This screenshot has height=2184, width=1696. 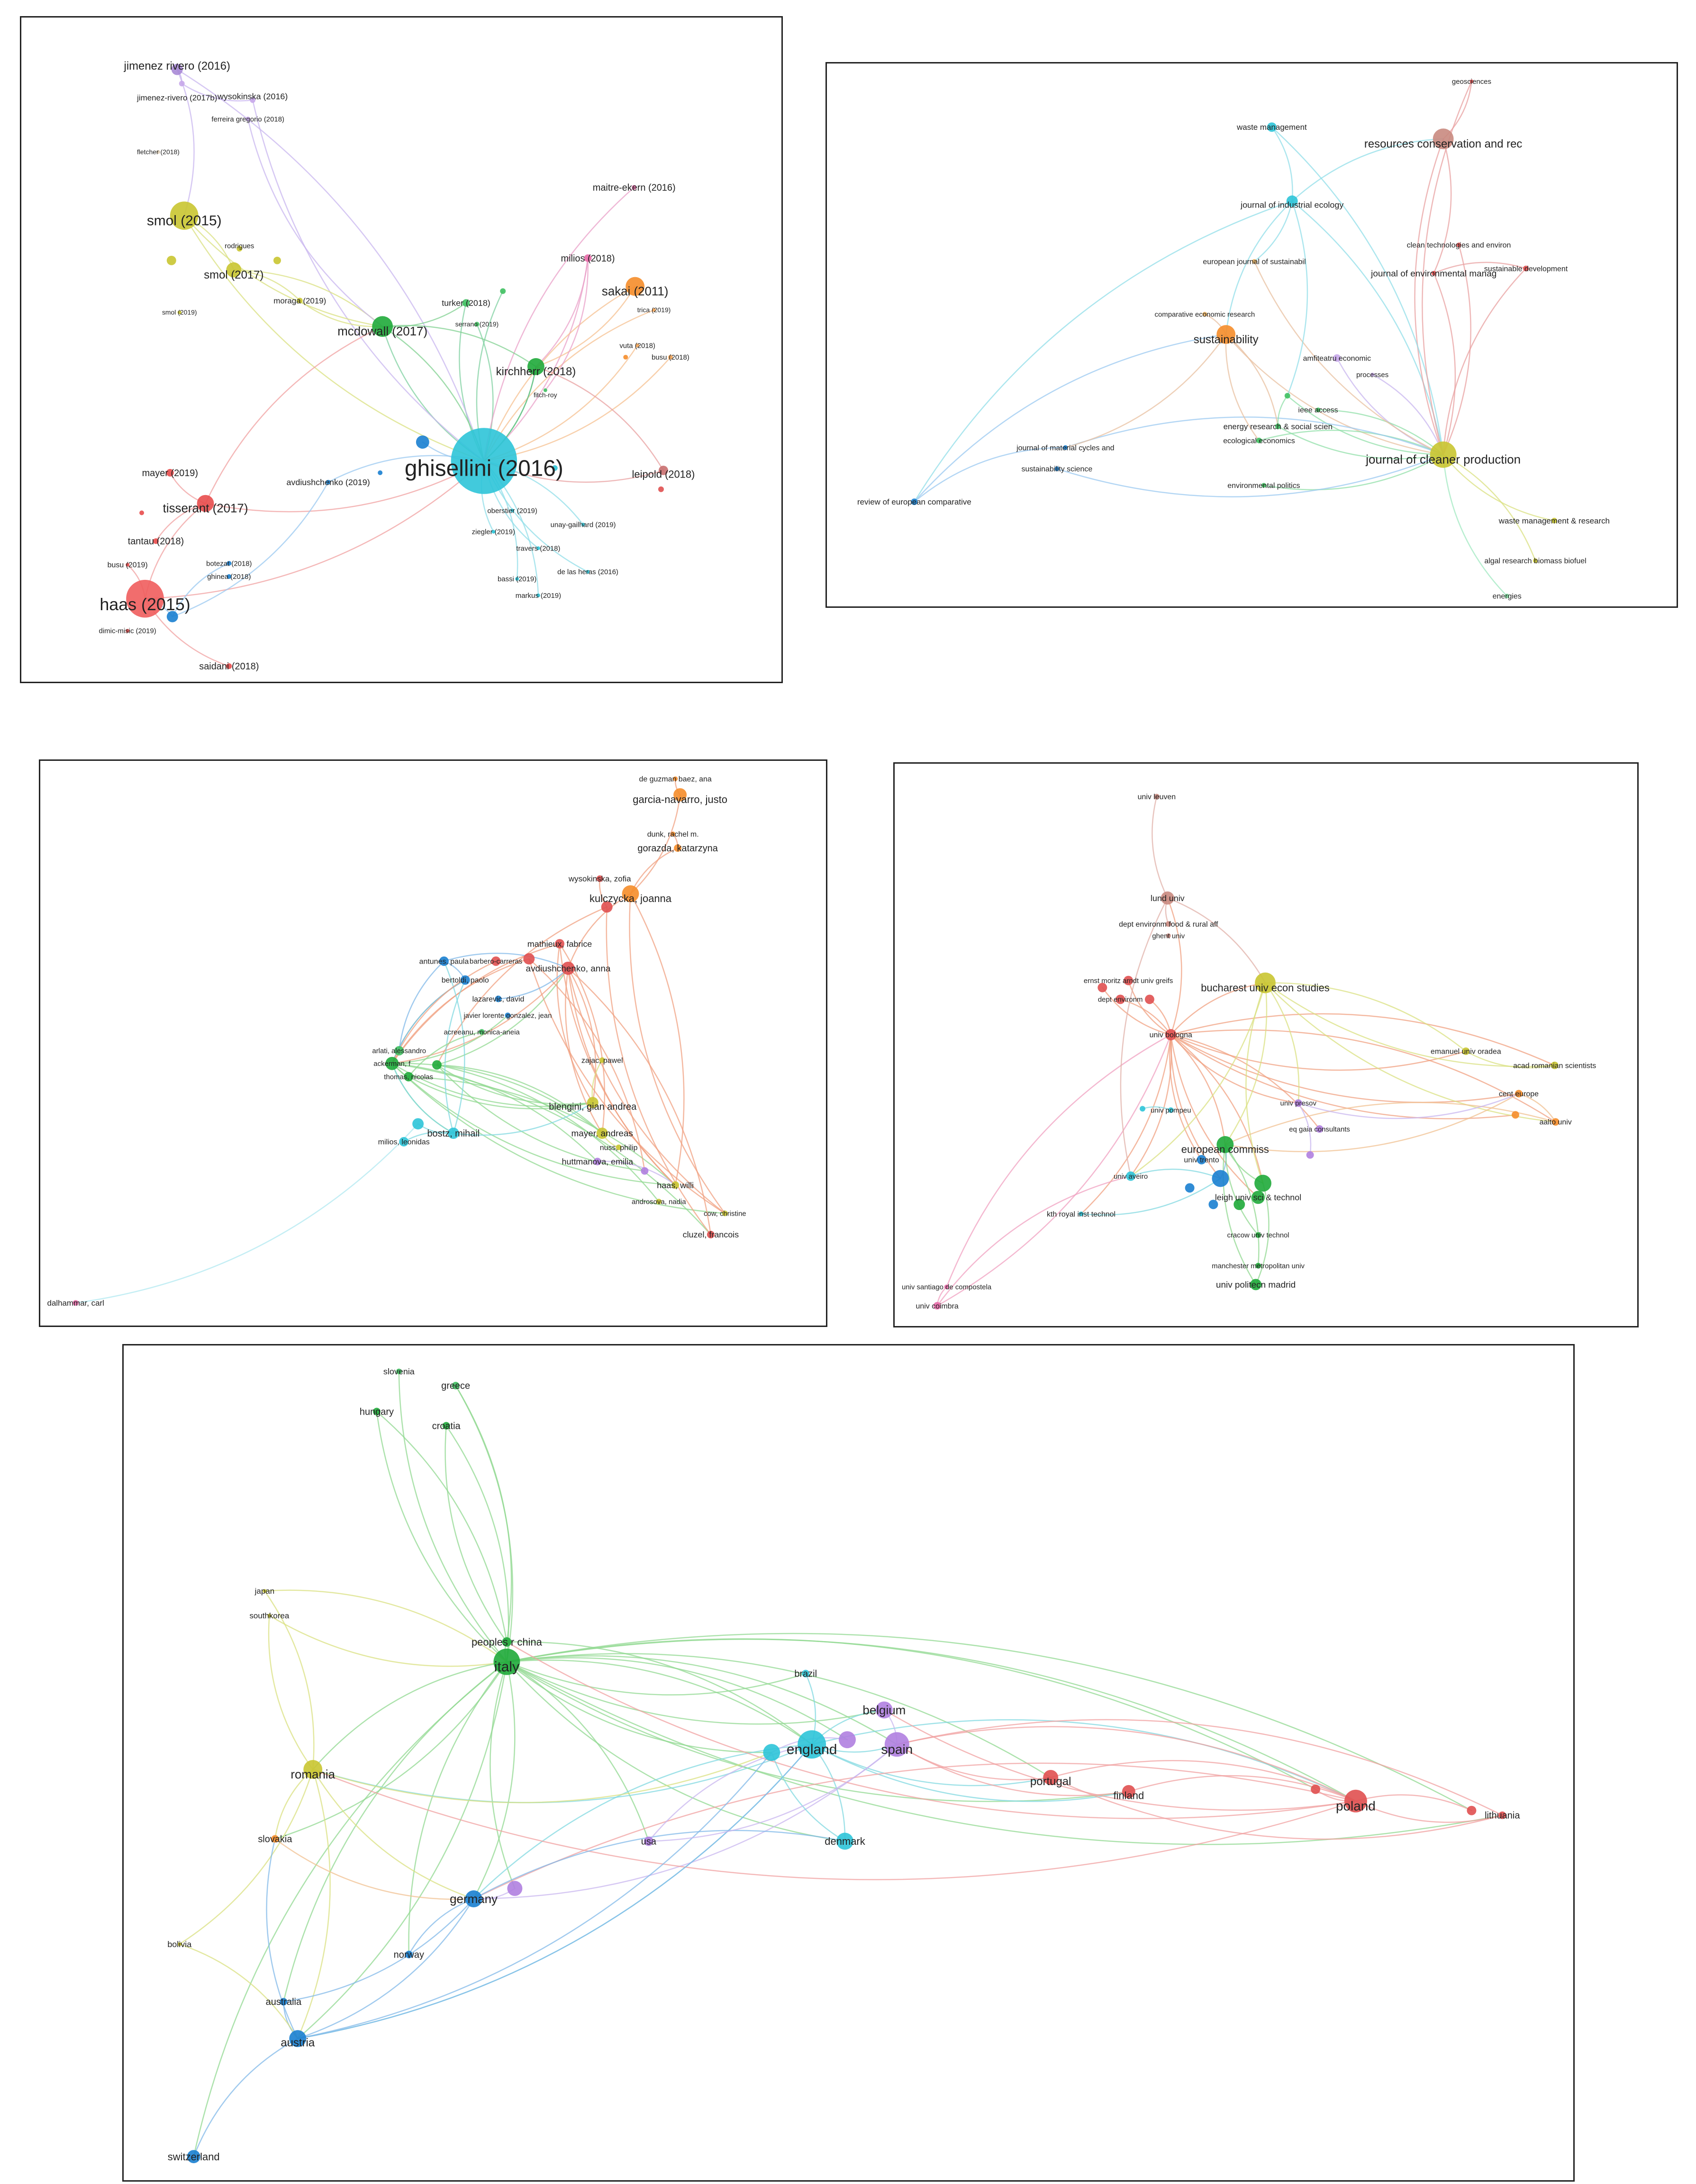 I want to click on node-label: germany, so click(x=474, y=1899).